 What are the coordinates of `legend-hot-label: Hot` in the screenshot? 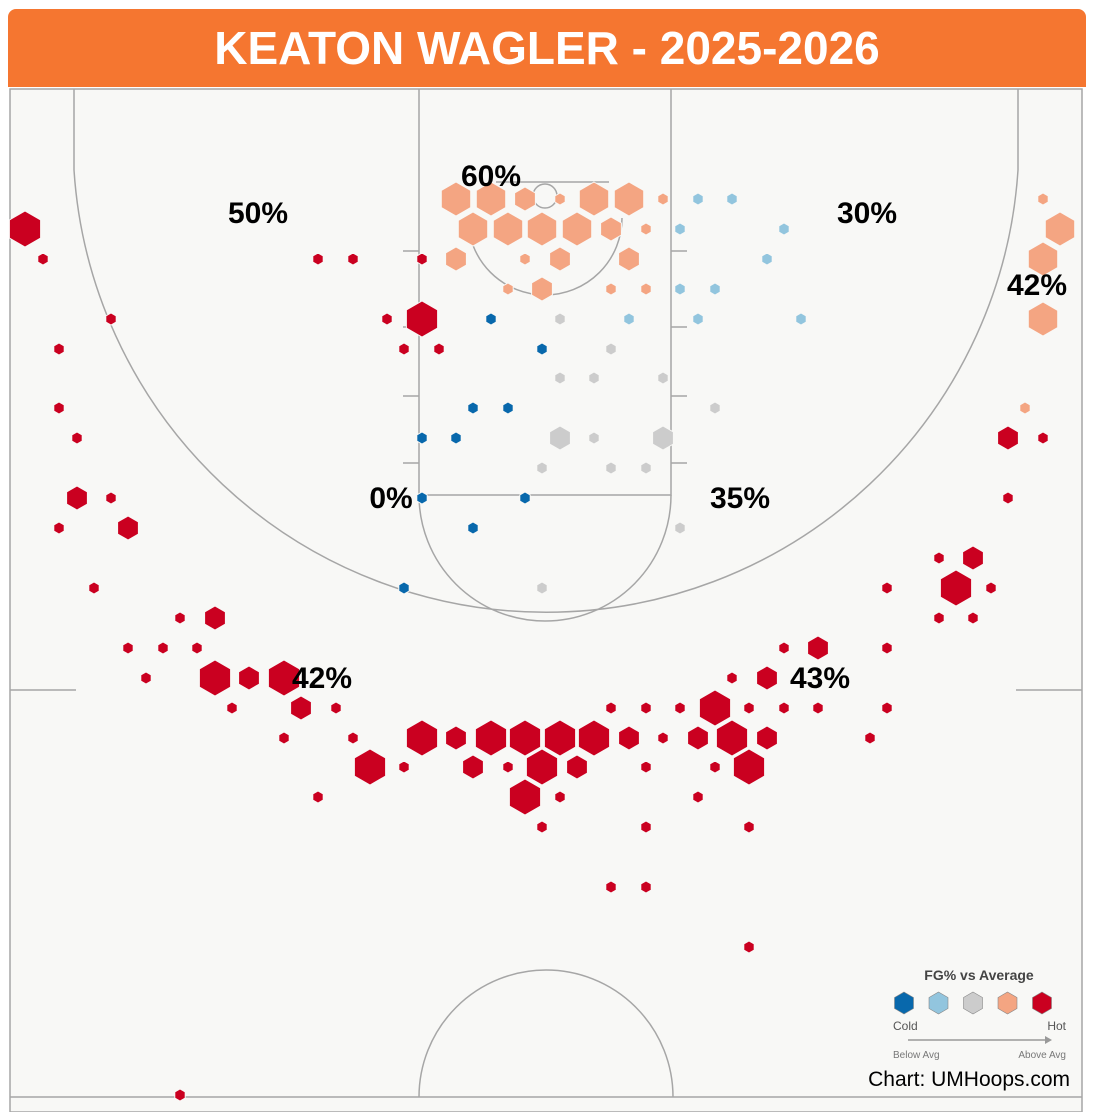 It's located at (1056, 1026).